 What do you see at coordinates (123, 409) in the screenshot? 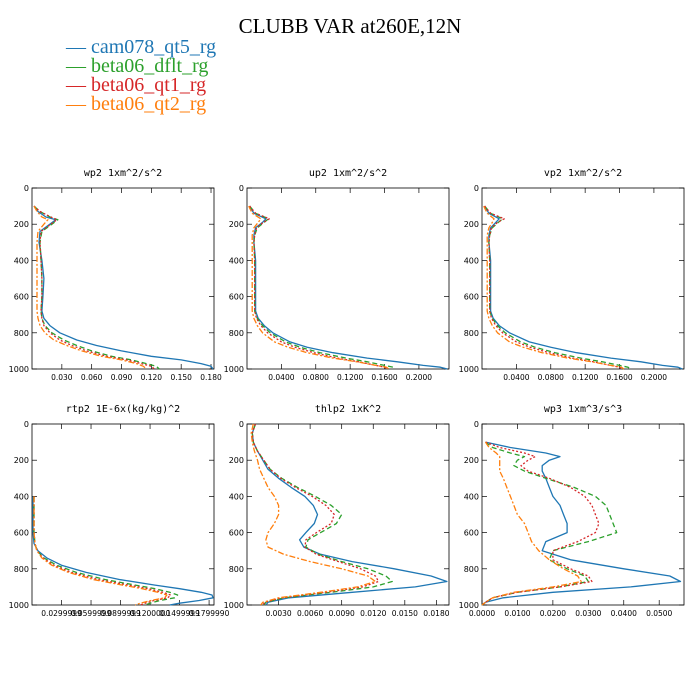
I see `panel-title: rtp2 1E-6x(kg/kg)^2` at bounding box center [123, 409].